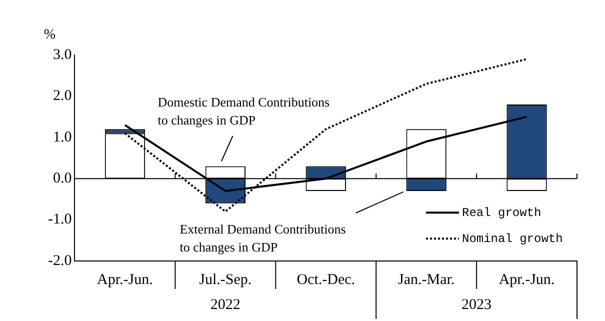 The width and height of the screenshot is (605, 321). What do you see at coordinates (225, 280) in the screenshot?
I see `x-tick-label: Jul.-Sep.` at bounding box center [225, 280].